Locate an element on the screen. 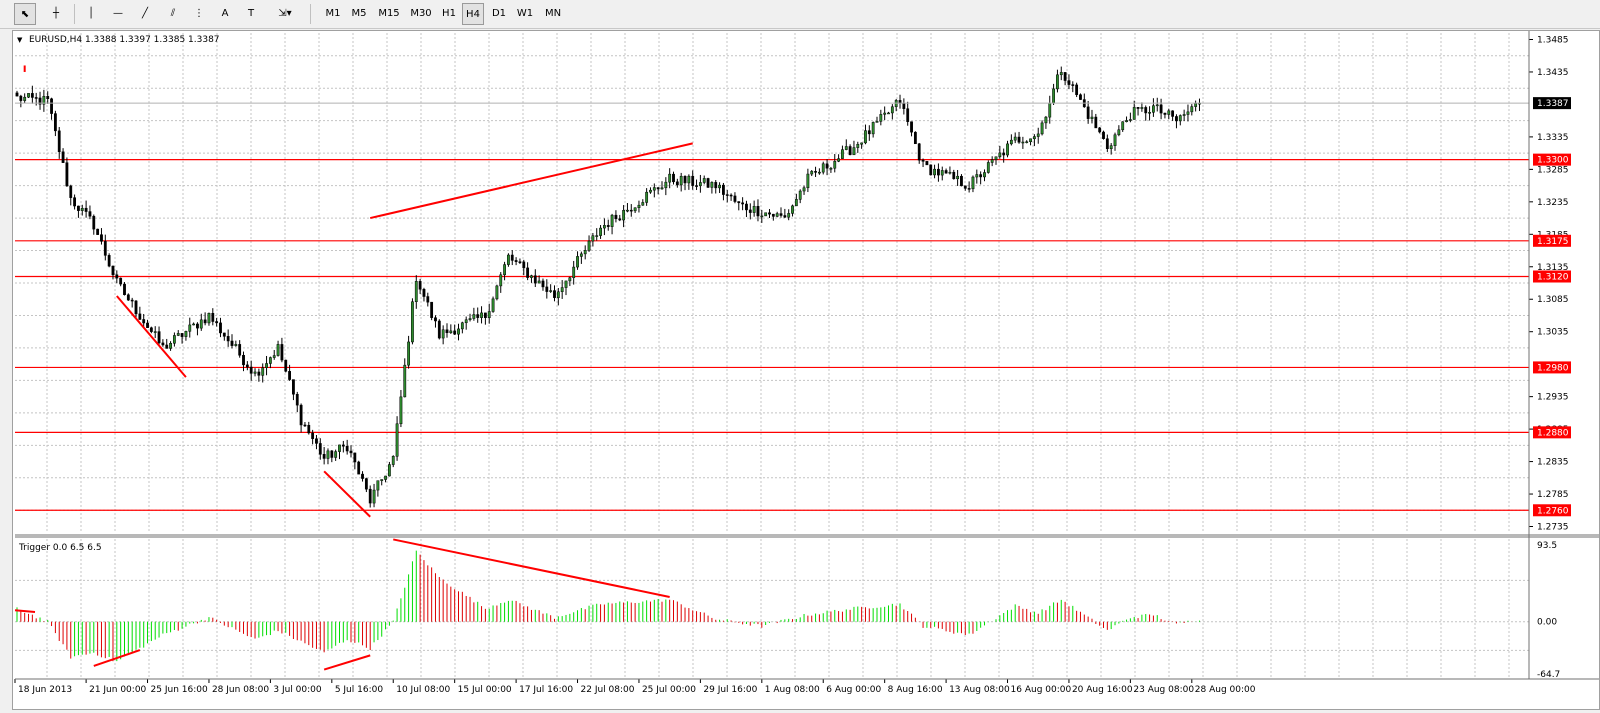  trendline-icon: ╱ is located at coordinates (145, 13).